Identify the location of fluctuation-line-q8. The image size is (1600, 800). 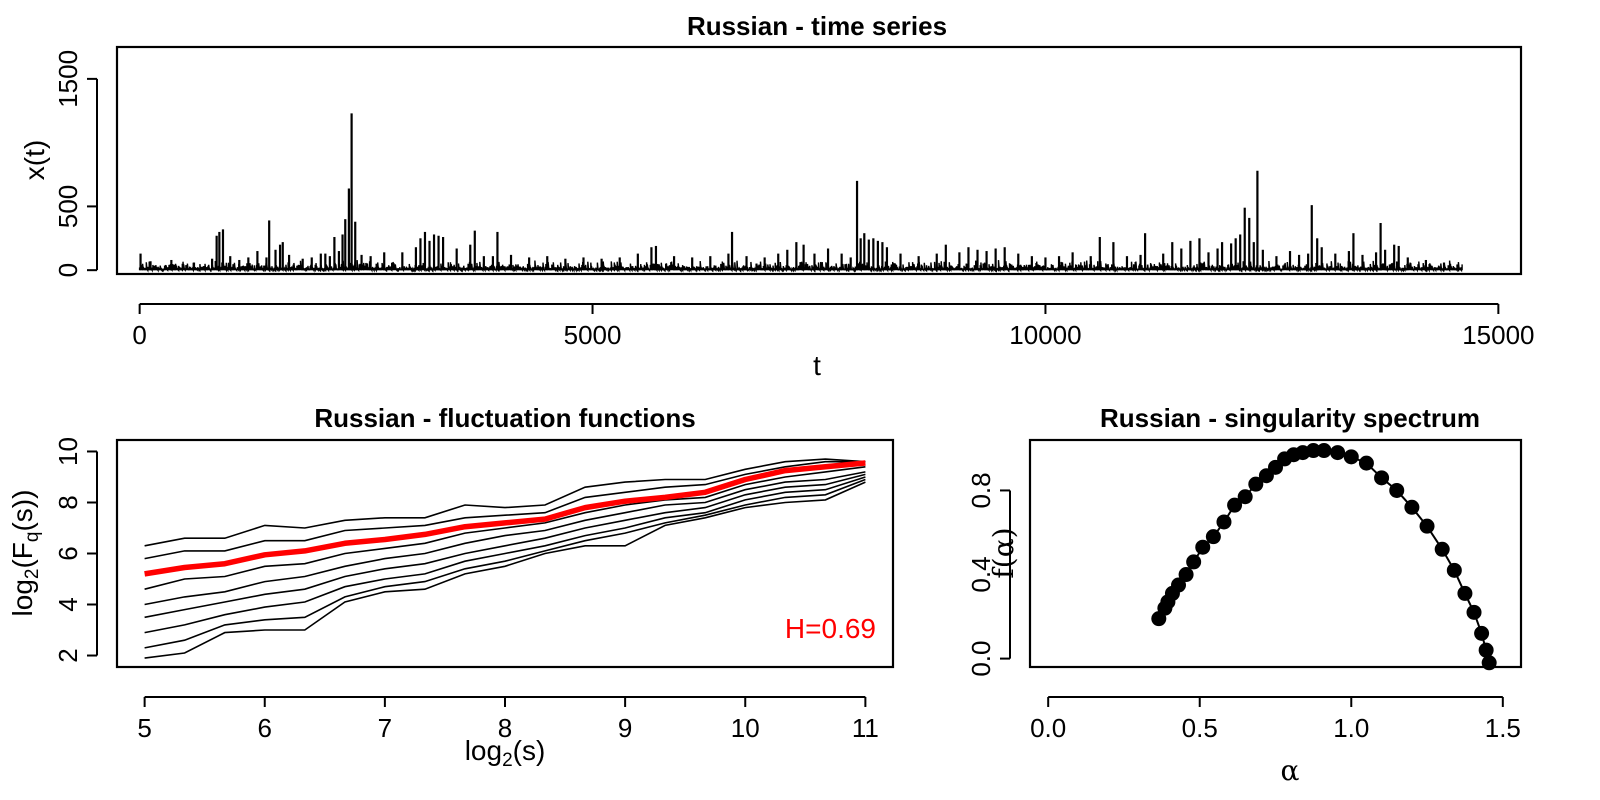
(505, 570).